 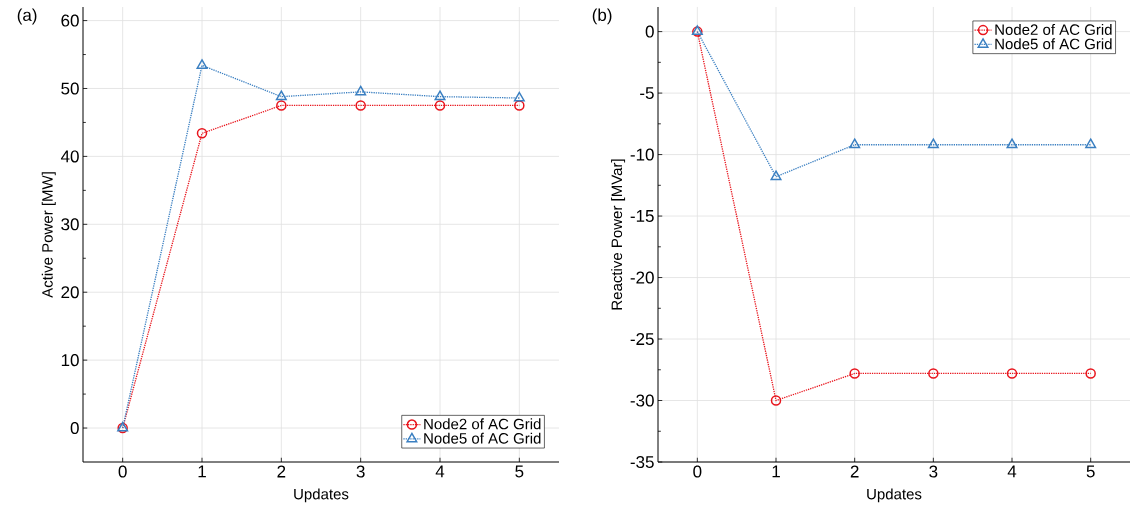 I want to click on y-tick-label: -25, so click(x=642, y=339).